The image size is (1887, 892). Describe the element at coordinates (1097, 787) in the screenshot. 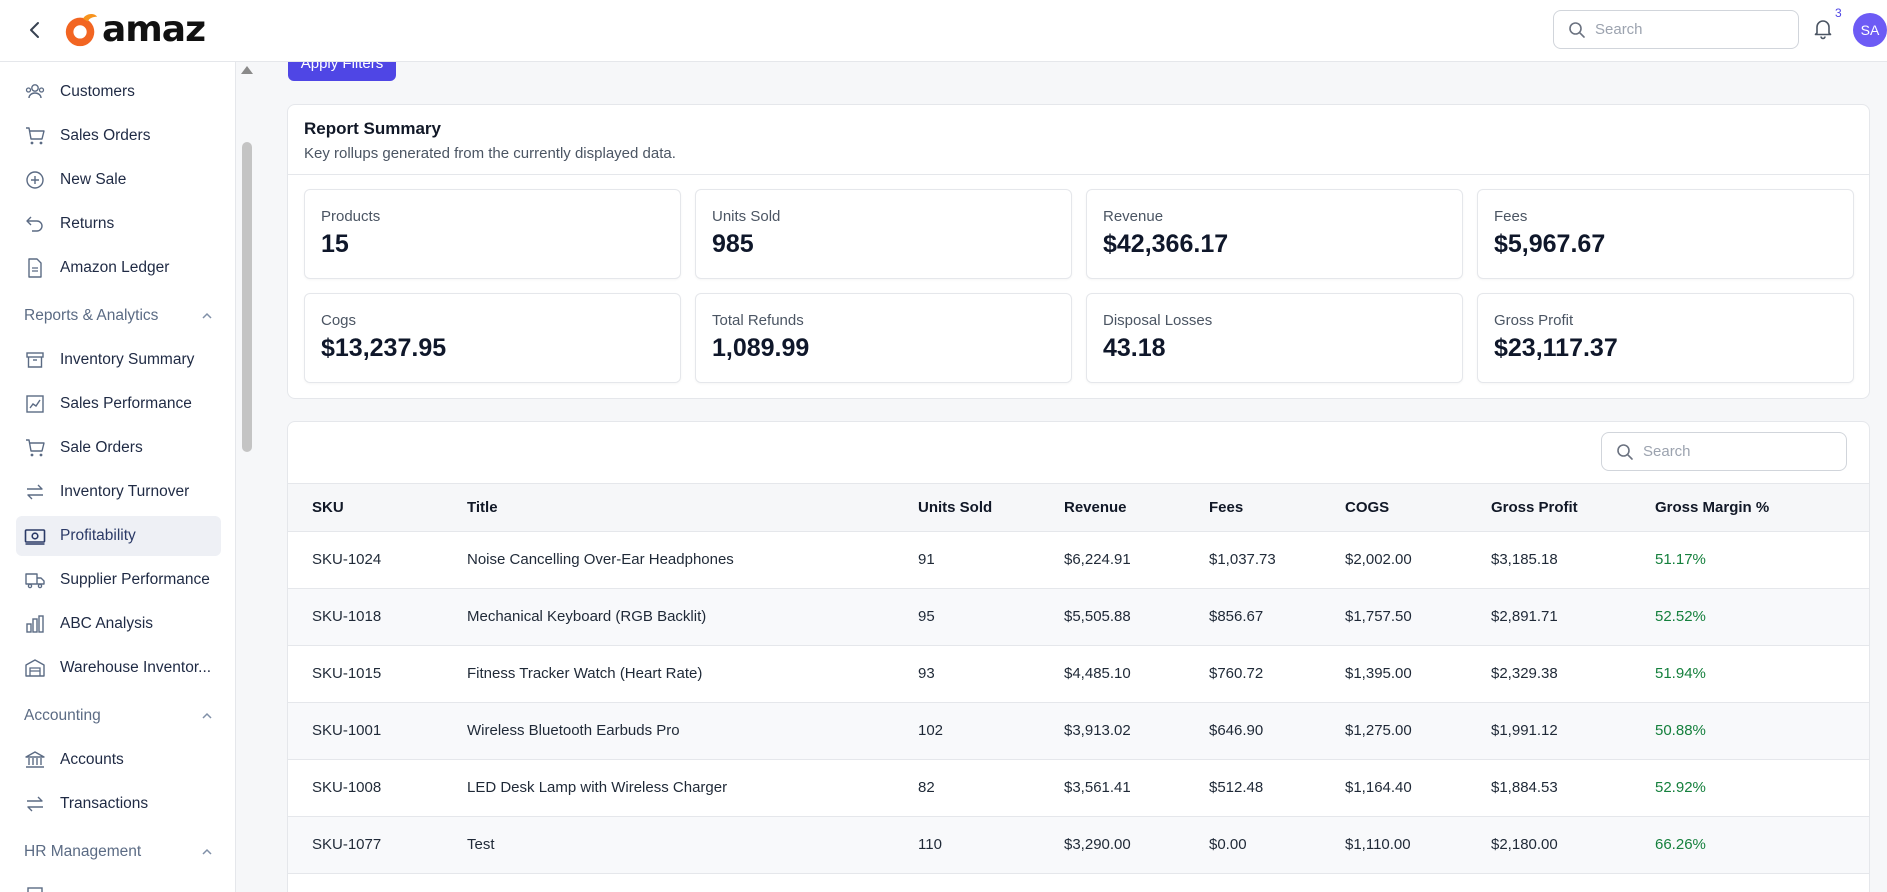

I see `cell-revenue: $3,561.41` at that location.